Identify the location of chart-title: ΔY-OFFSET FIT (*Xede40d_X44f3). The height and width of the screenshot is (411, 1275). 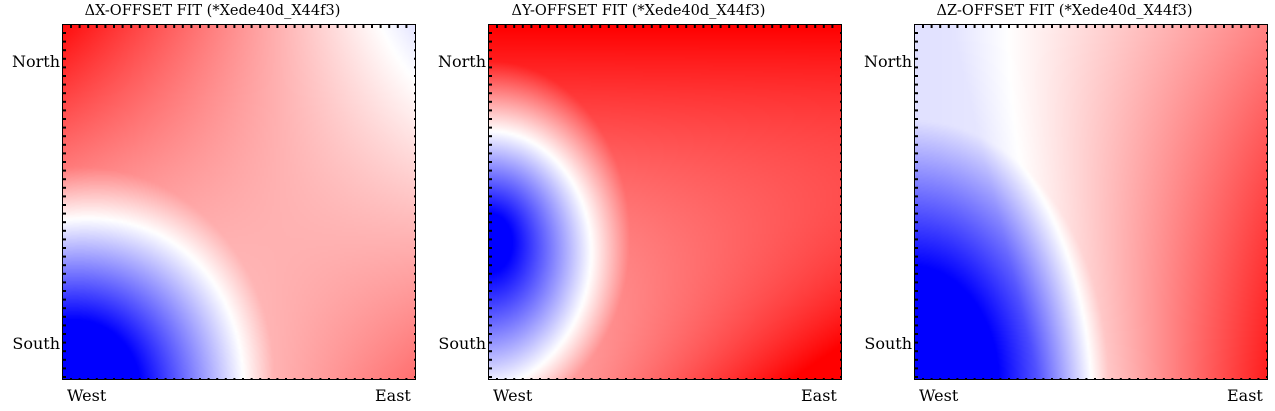
(638, 11).